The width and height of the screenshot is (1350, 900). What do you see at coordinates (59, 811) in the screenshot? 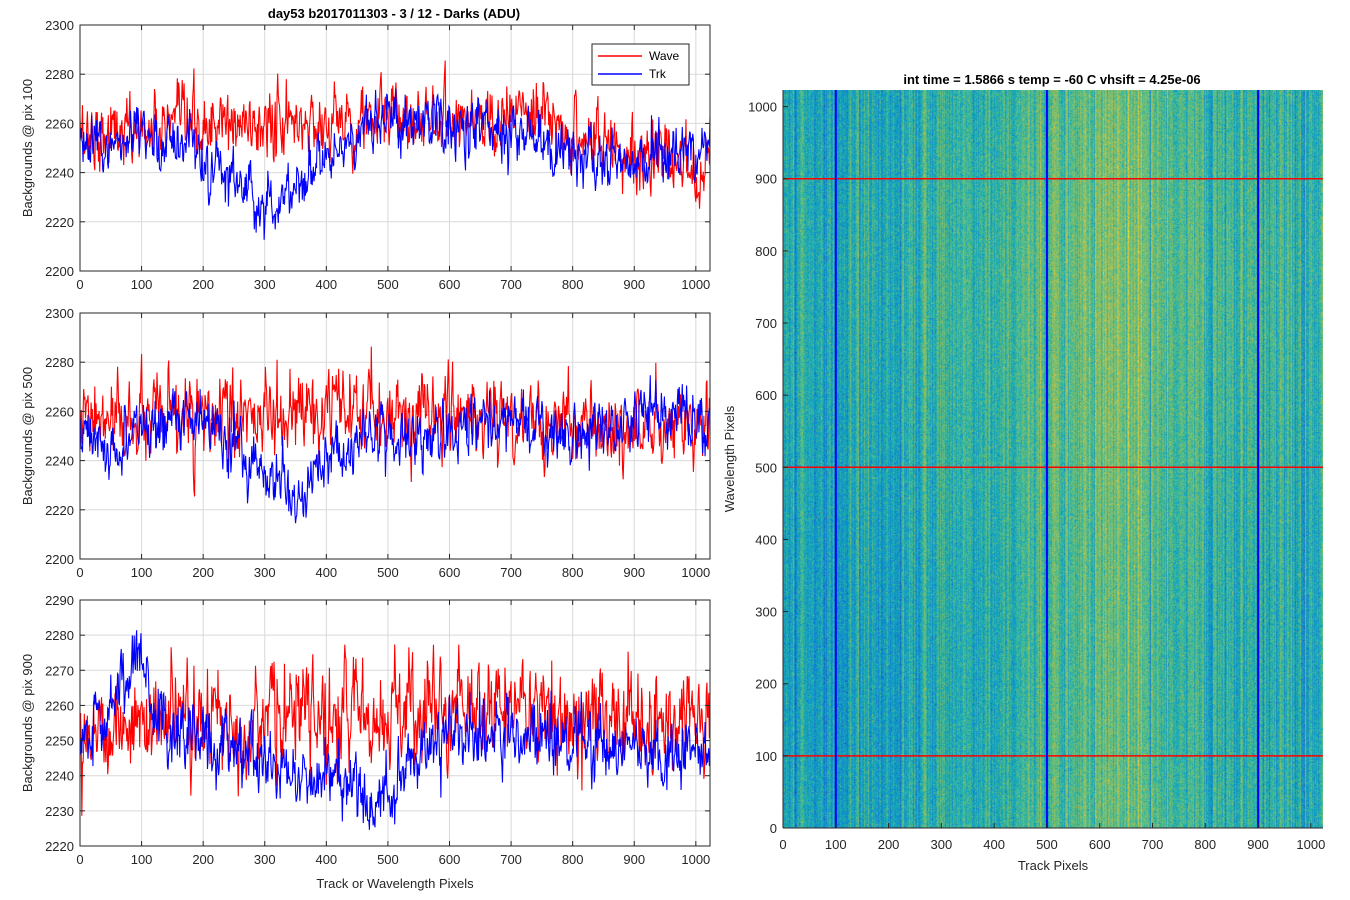
I see `y-tick-label: 2230` at bounding box center [59, 811].